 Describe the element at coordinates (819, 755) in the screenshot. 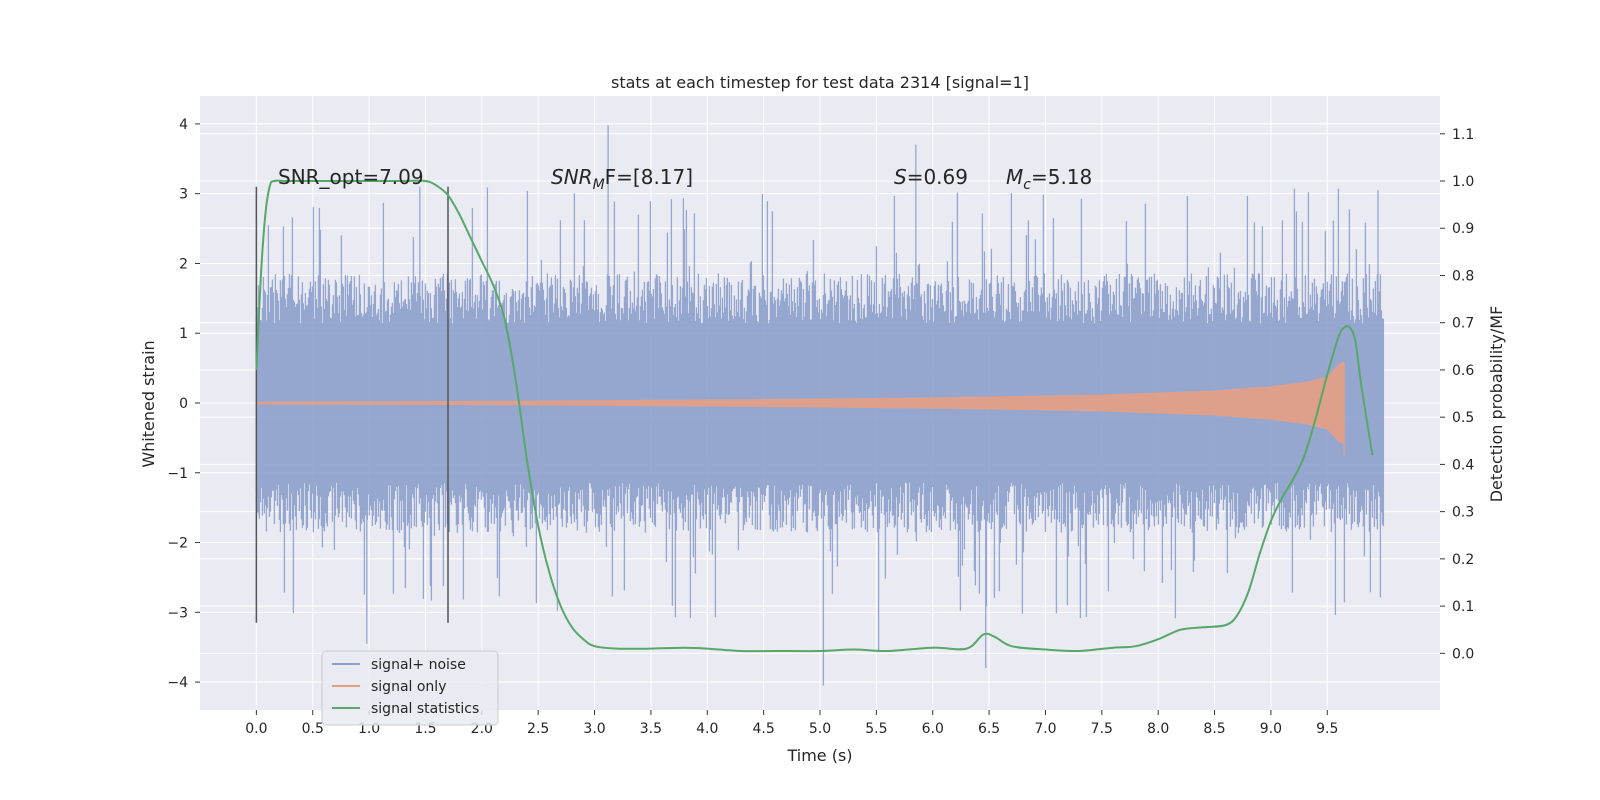

I see `x-axis-label: Time (s)` at that location.